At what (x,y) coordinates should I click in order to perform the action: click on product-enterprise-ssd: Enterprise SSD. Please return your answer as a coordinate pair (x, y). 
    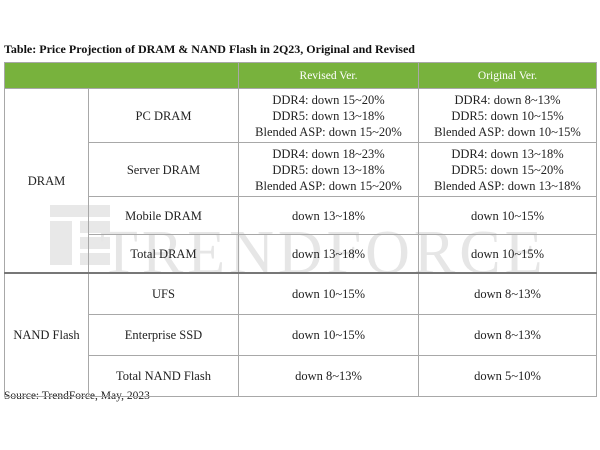
    Looking at the image, I should click on (163, 335).